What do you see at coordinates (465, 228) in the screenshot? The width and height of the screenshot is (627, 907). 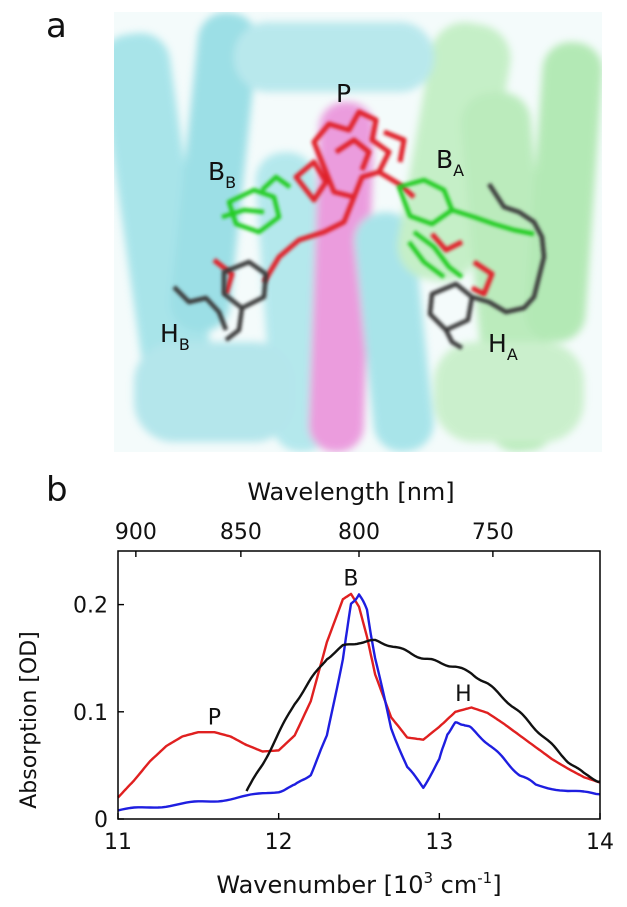 I see `bacteriochlorophyll-BA` at bounding box center [465, 228].